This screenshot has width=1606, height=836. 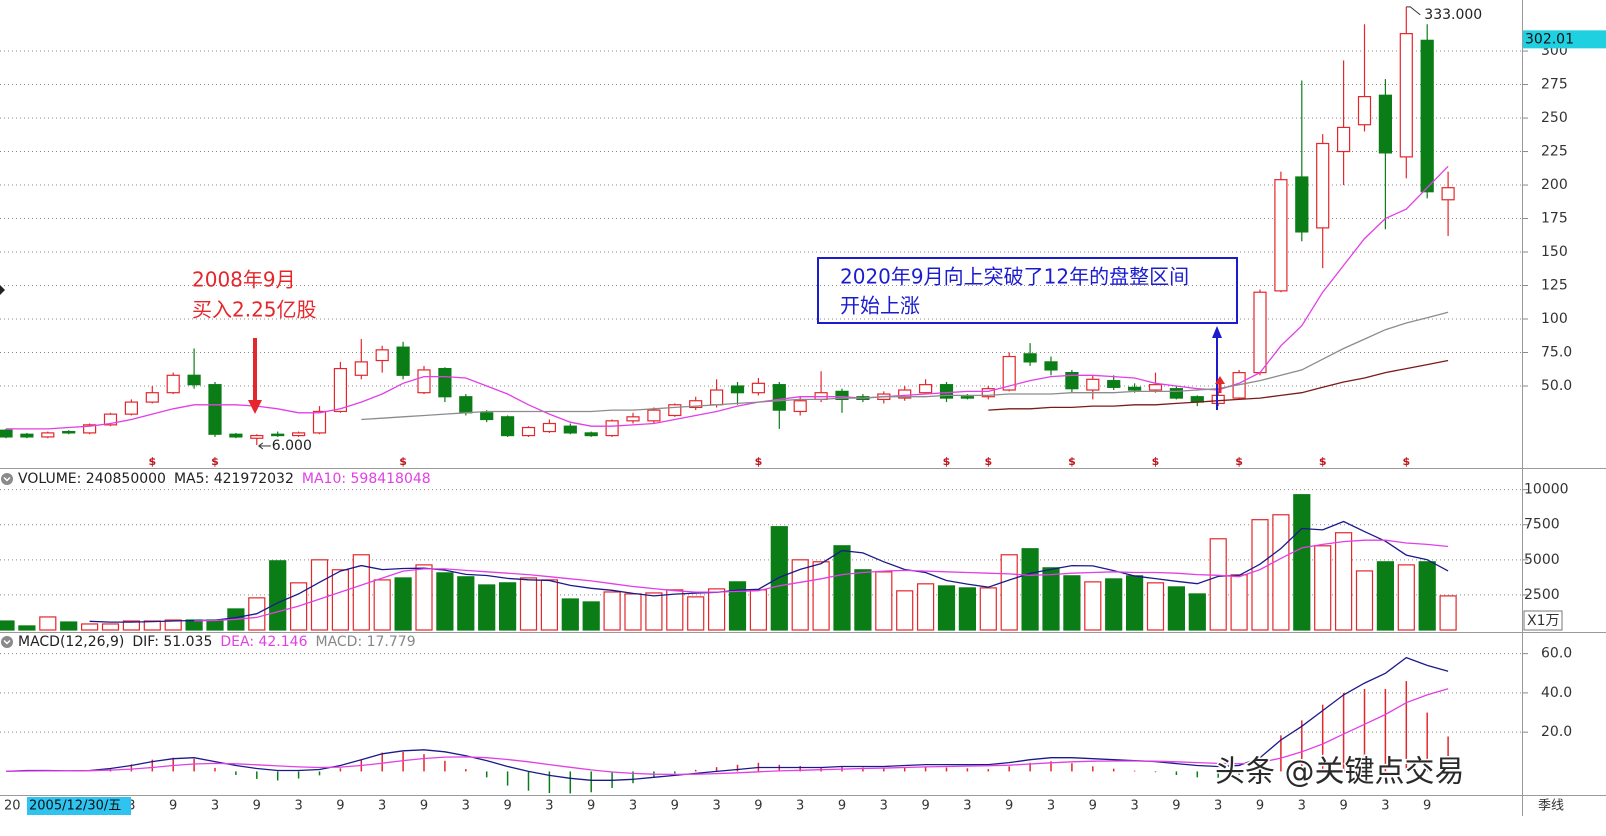 I want to click on y-tick-label: 60.0, so click(x=1556, y=654).